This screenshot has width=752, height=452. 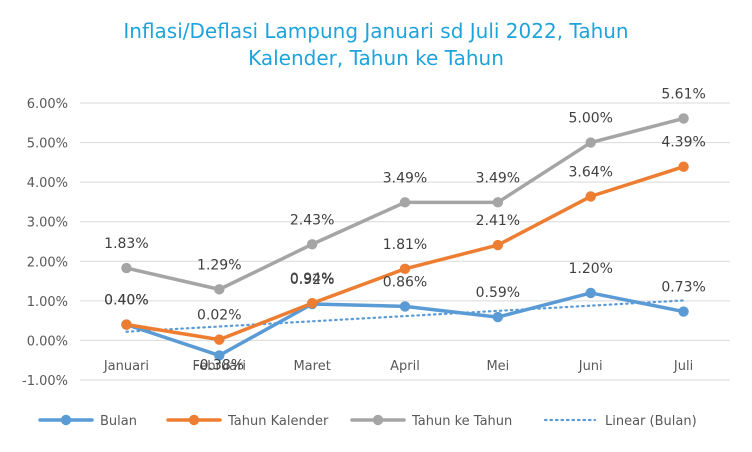 I want to click on chart-title-line-2: Kalender, Tahun ke Tahun, so click(x=376, y=58).